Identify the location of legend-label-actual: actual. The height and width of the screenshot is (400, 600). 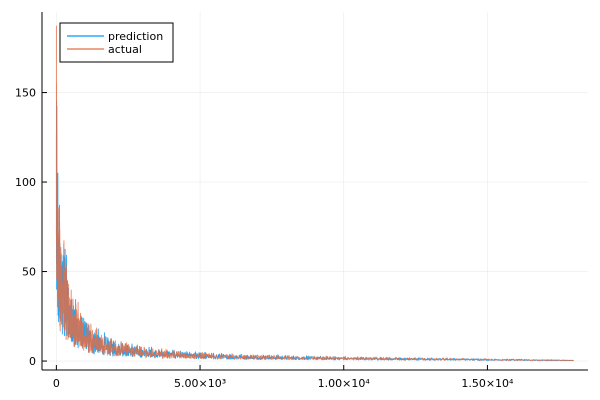
(125, 49).